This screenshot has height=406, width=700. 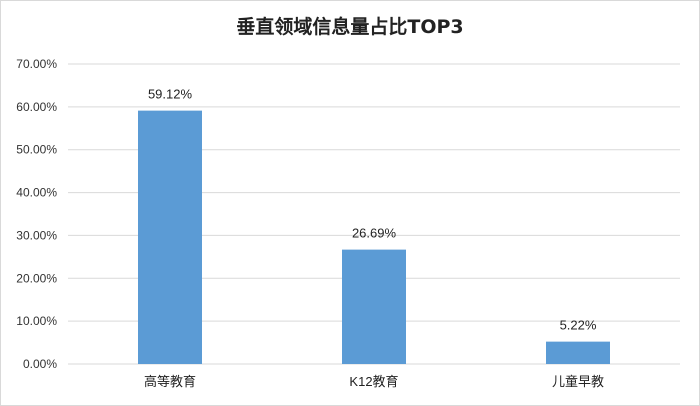 What do you see at coordinates (578, 381) in the screenshot?
I see `x-tick-label: 儿童早教` at bounding box center [578, 381].